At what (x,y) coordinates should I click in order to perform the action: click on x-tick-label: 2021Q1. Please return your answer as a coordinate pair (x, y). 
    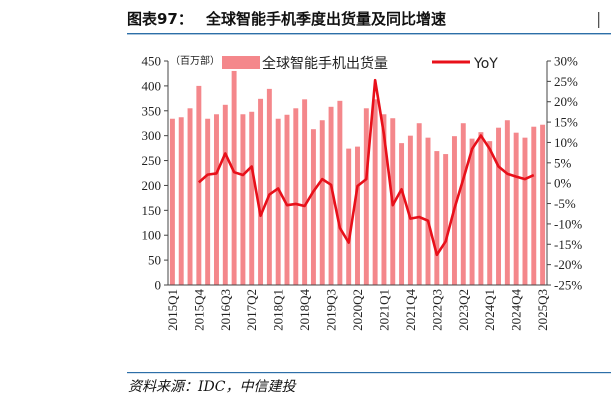
    Looking at the image, I should click on (383, 310).